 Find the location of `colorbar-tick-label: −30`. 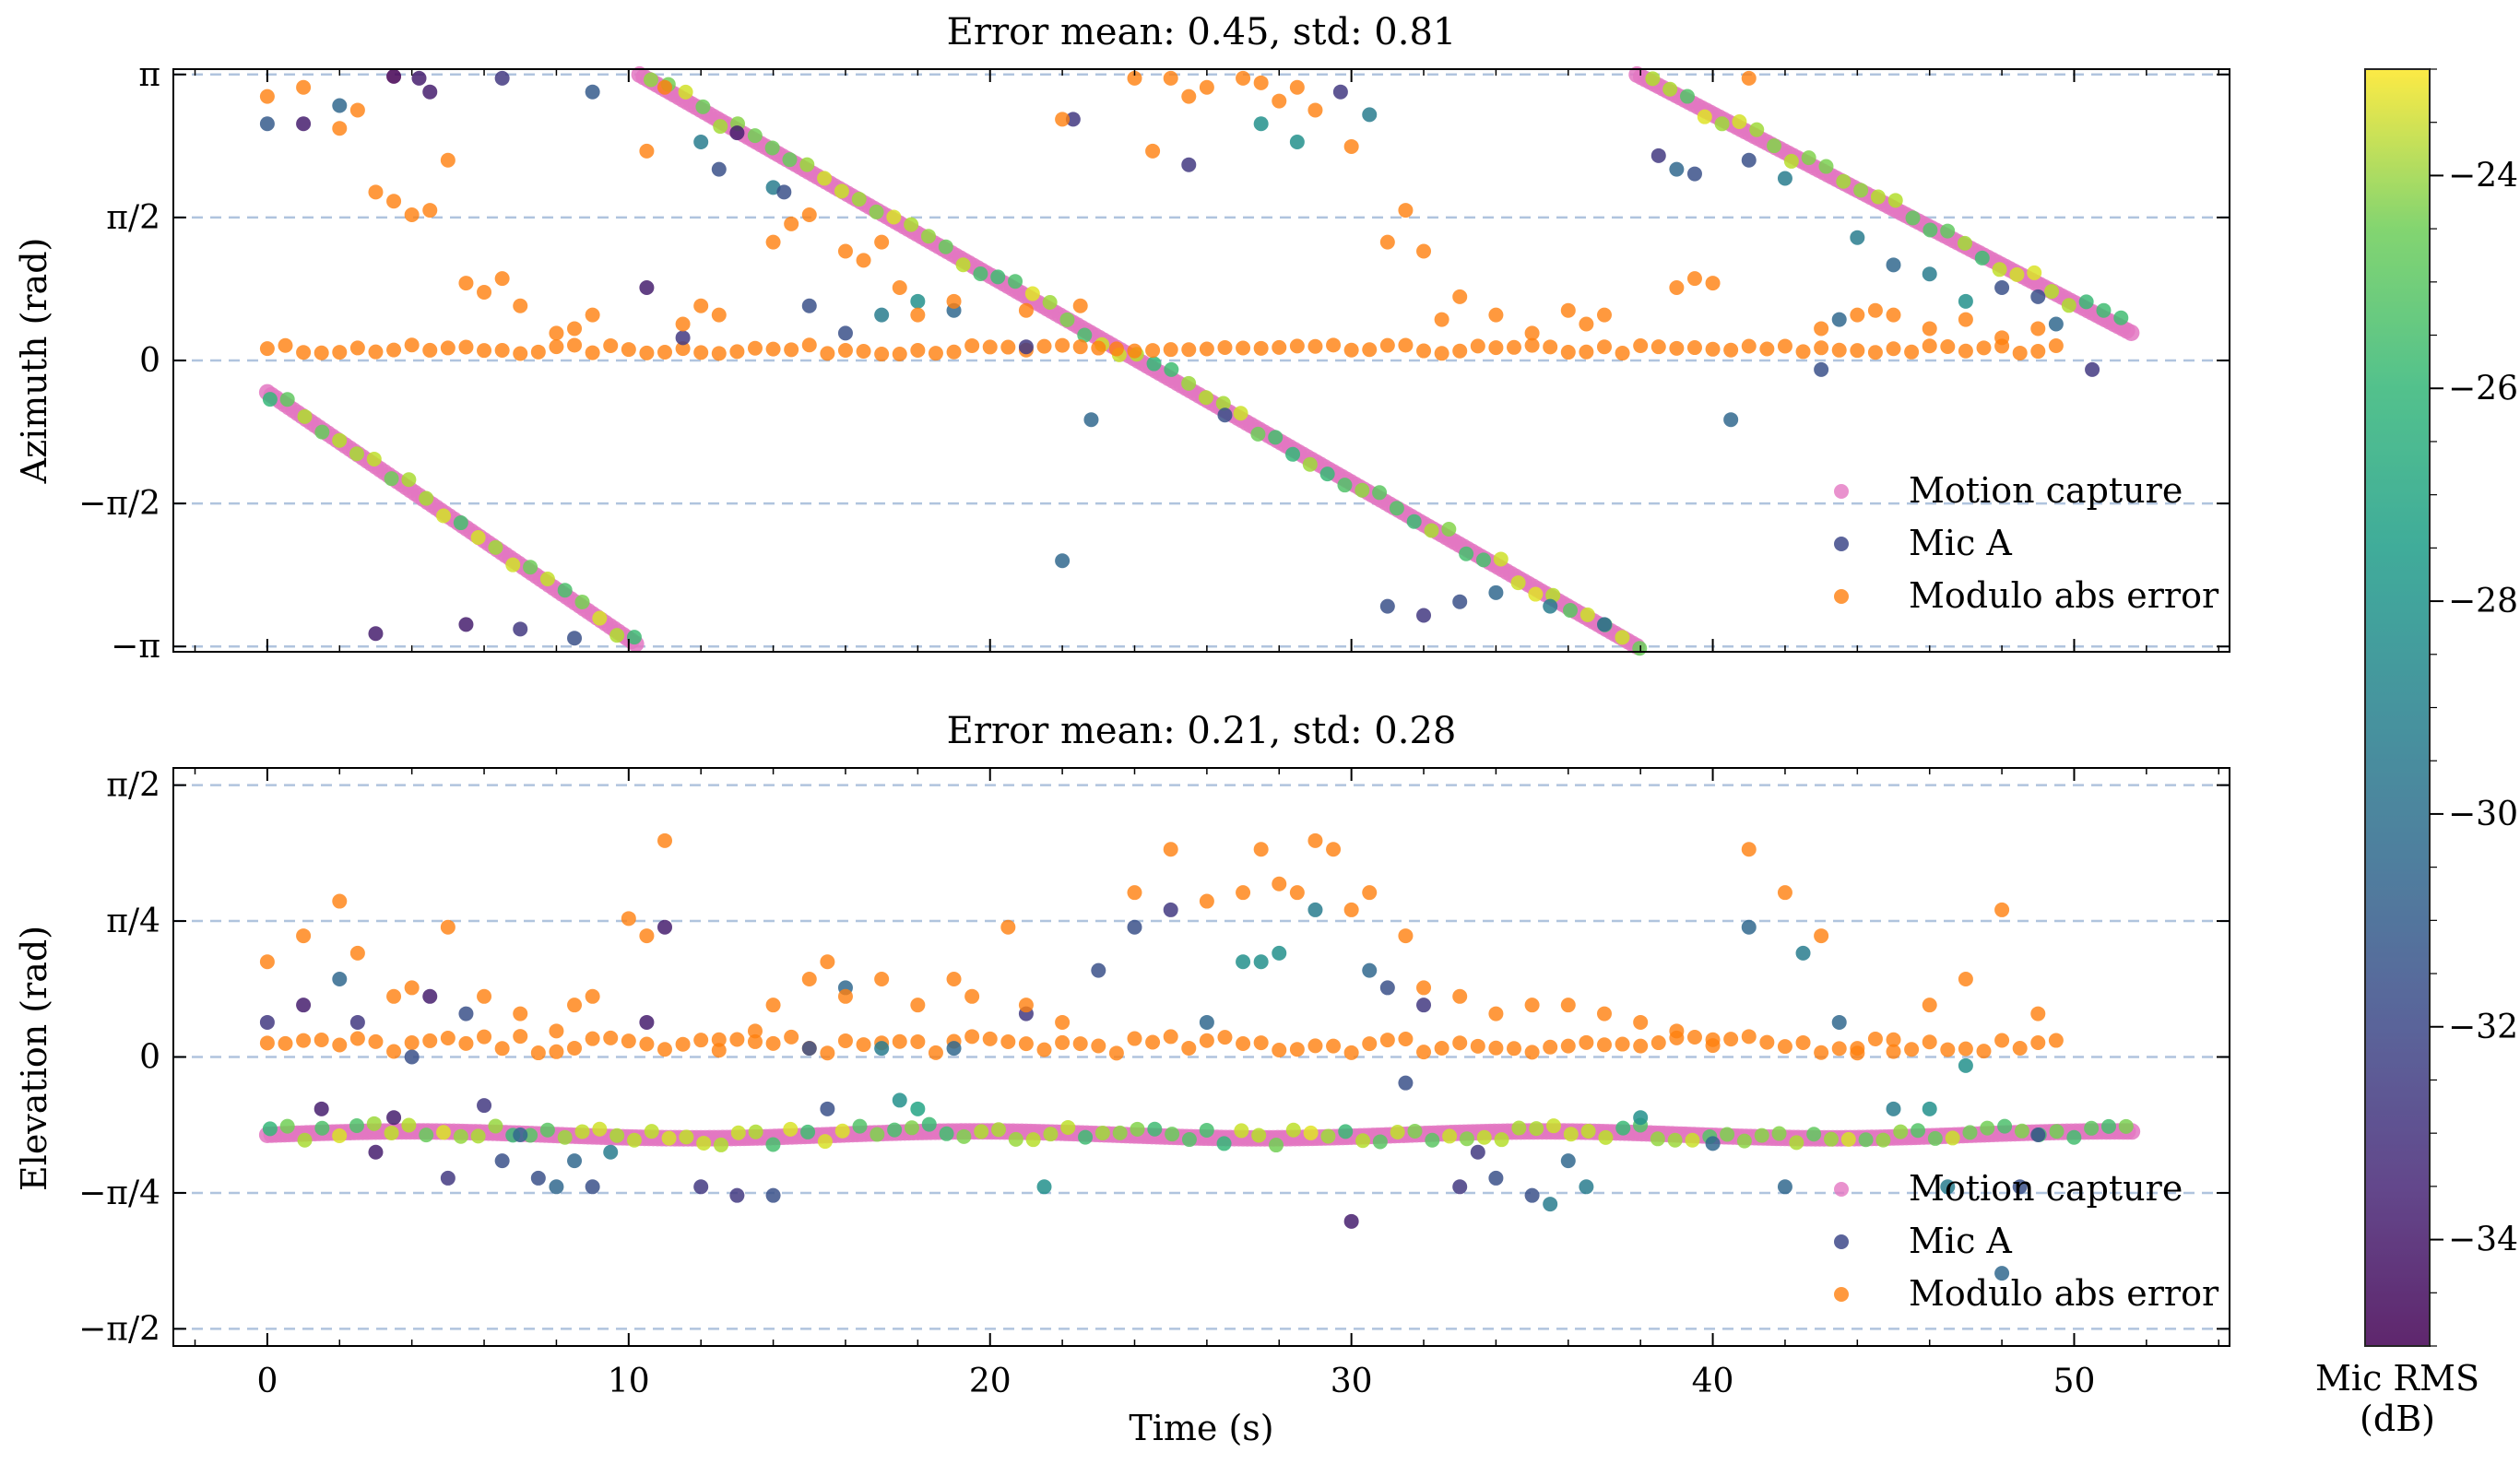

colorbar-tick-label: −30 is located at coordinates (2483, 814).